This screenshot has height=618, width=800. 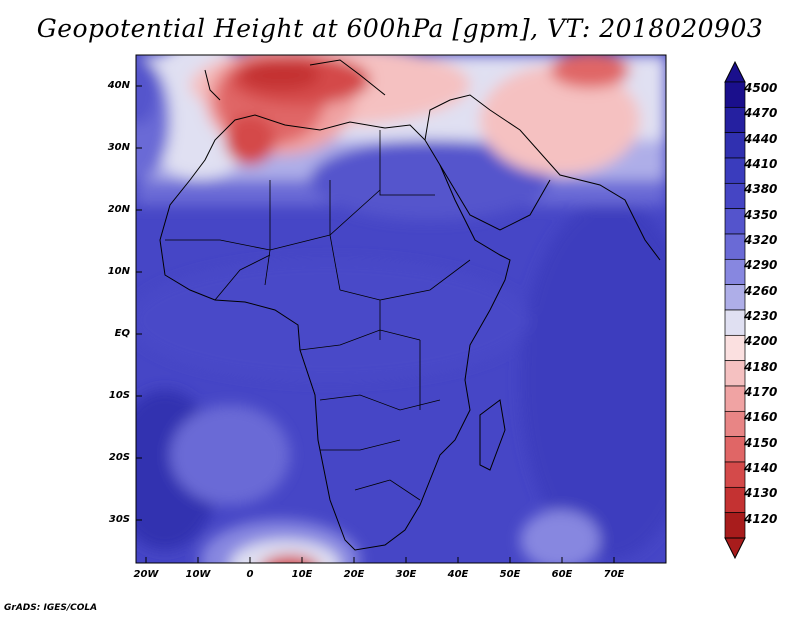 What do you see at coordinates (761, 518) in the screenshot?
I see `colorbar-level-label: 4120` at bounding box center [761, 518].